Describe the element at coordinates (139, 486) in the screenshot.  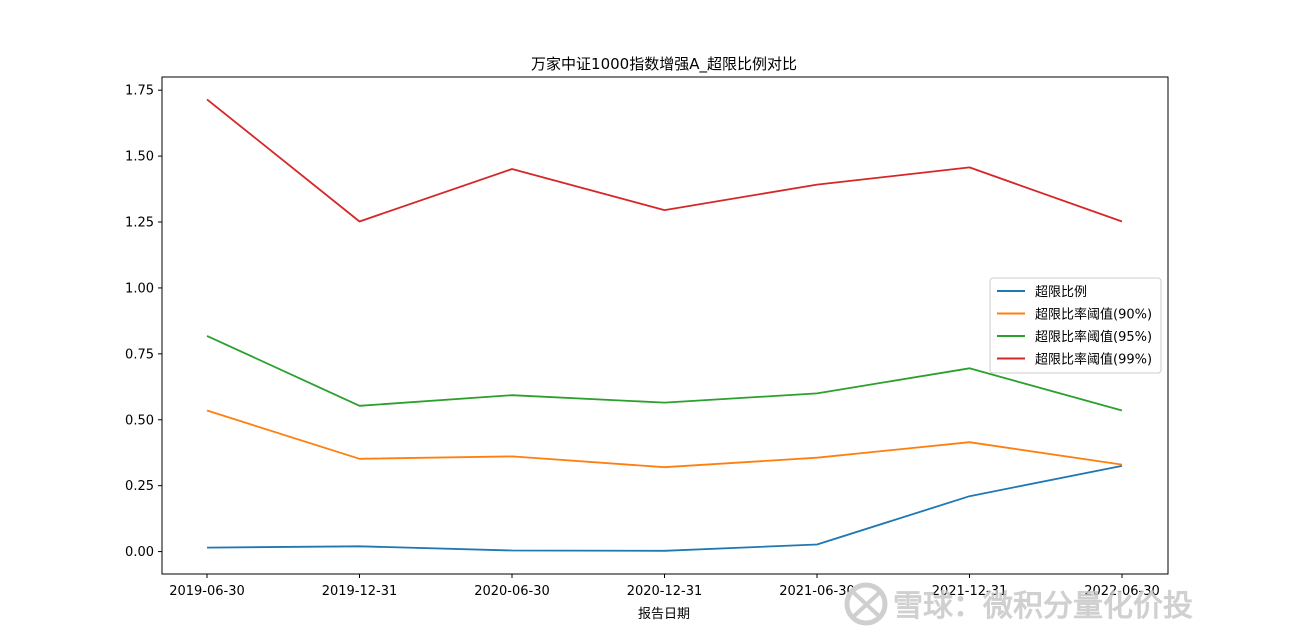
I see `y-tick-label: 0.25` at that location.